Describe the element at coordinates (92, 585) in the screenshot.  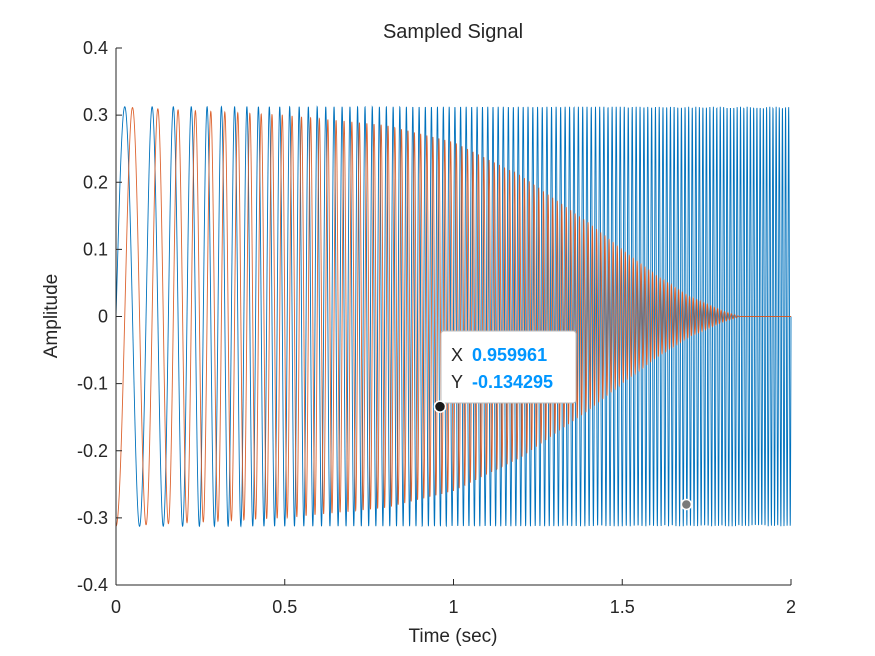
I see `y-tick-label: -0.4` at that location.